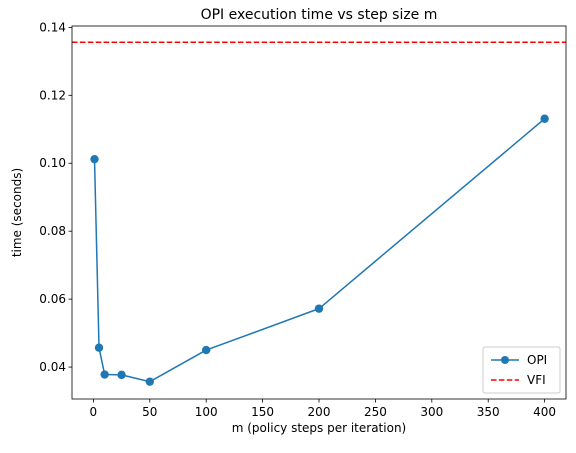 The height and width of the screenshot is (453, 576). Describe the element at coordinates (52, 163) in the screenshot. I see `y-tick-label: 0.10` at that location.